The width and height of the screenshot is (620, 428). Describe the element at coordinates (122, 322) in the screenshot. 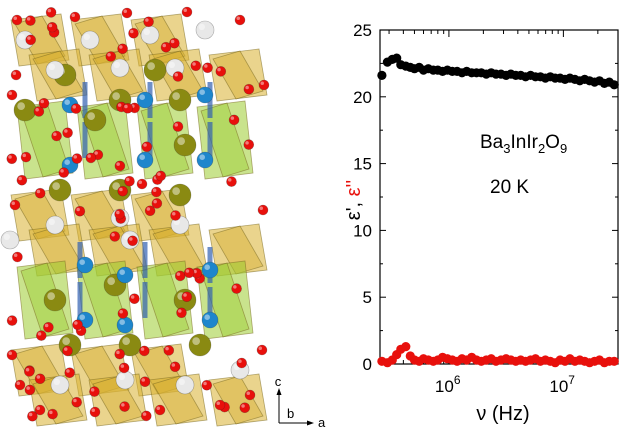

I see `ir-atom-highlight` at that location.